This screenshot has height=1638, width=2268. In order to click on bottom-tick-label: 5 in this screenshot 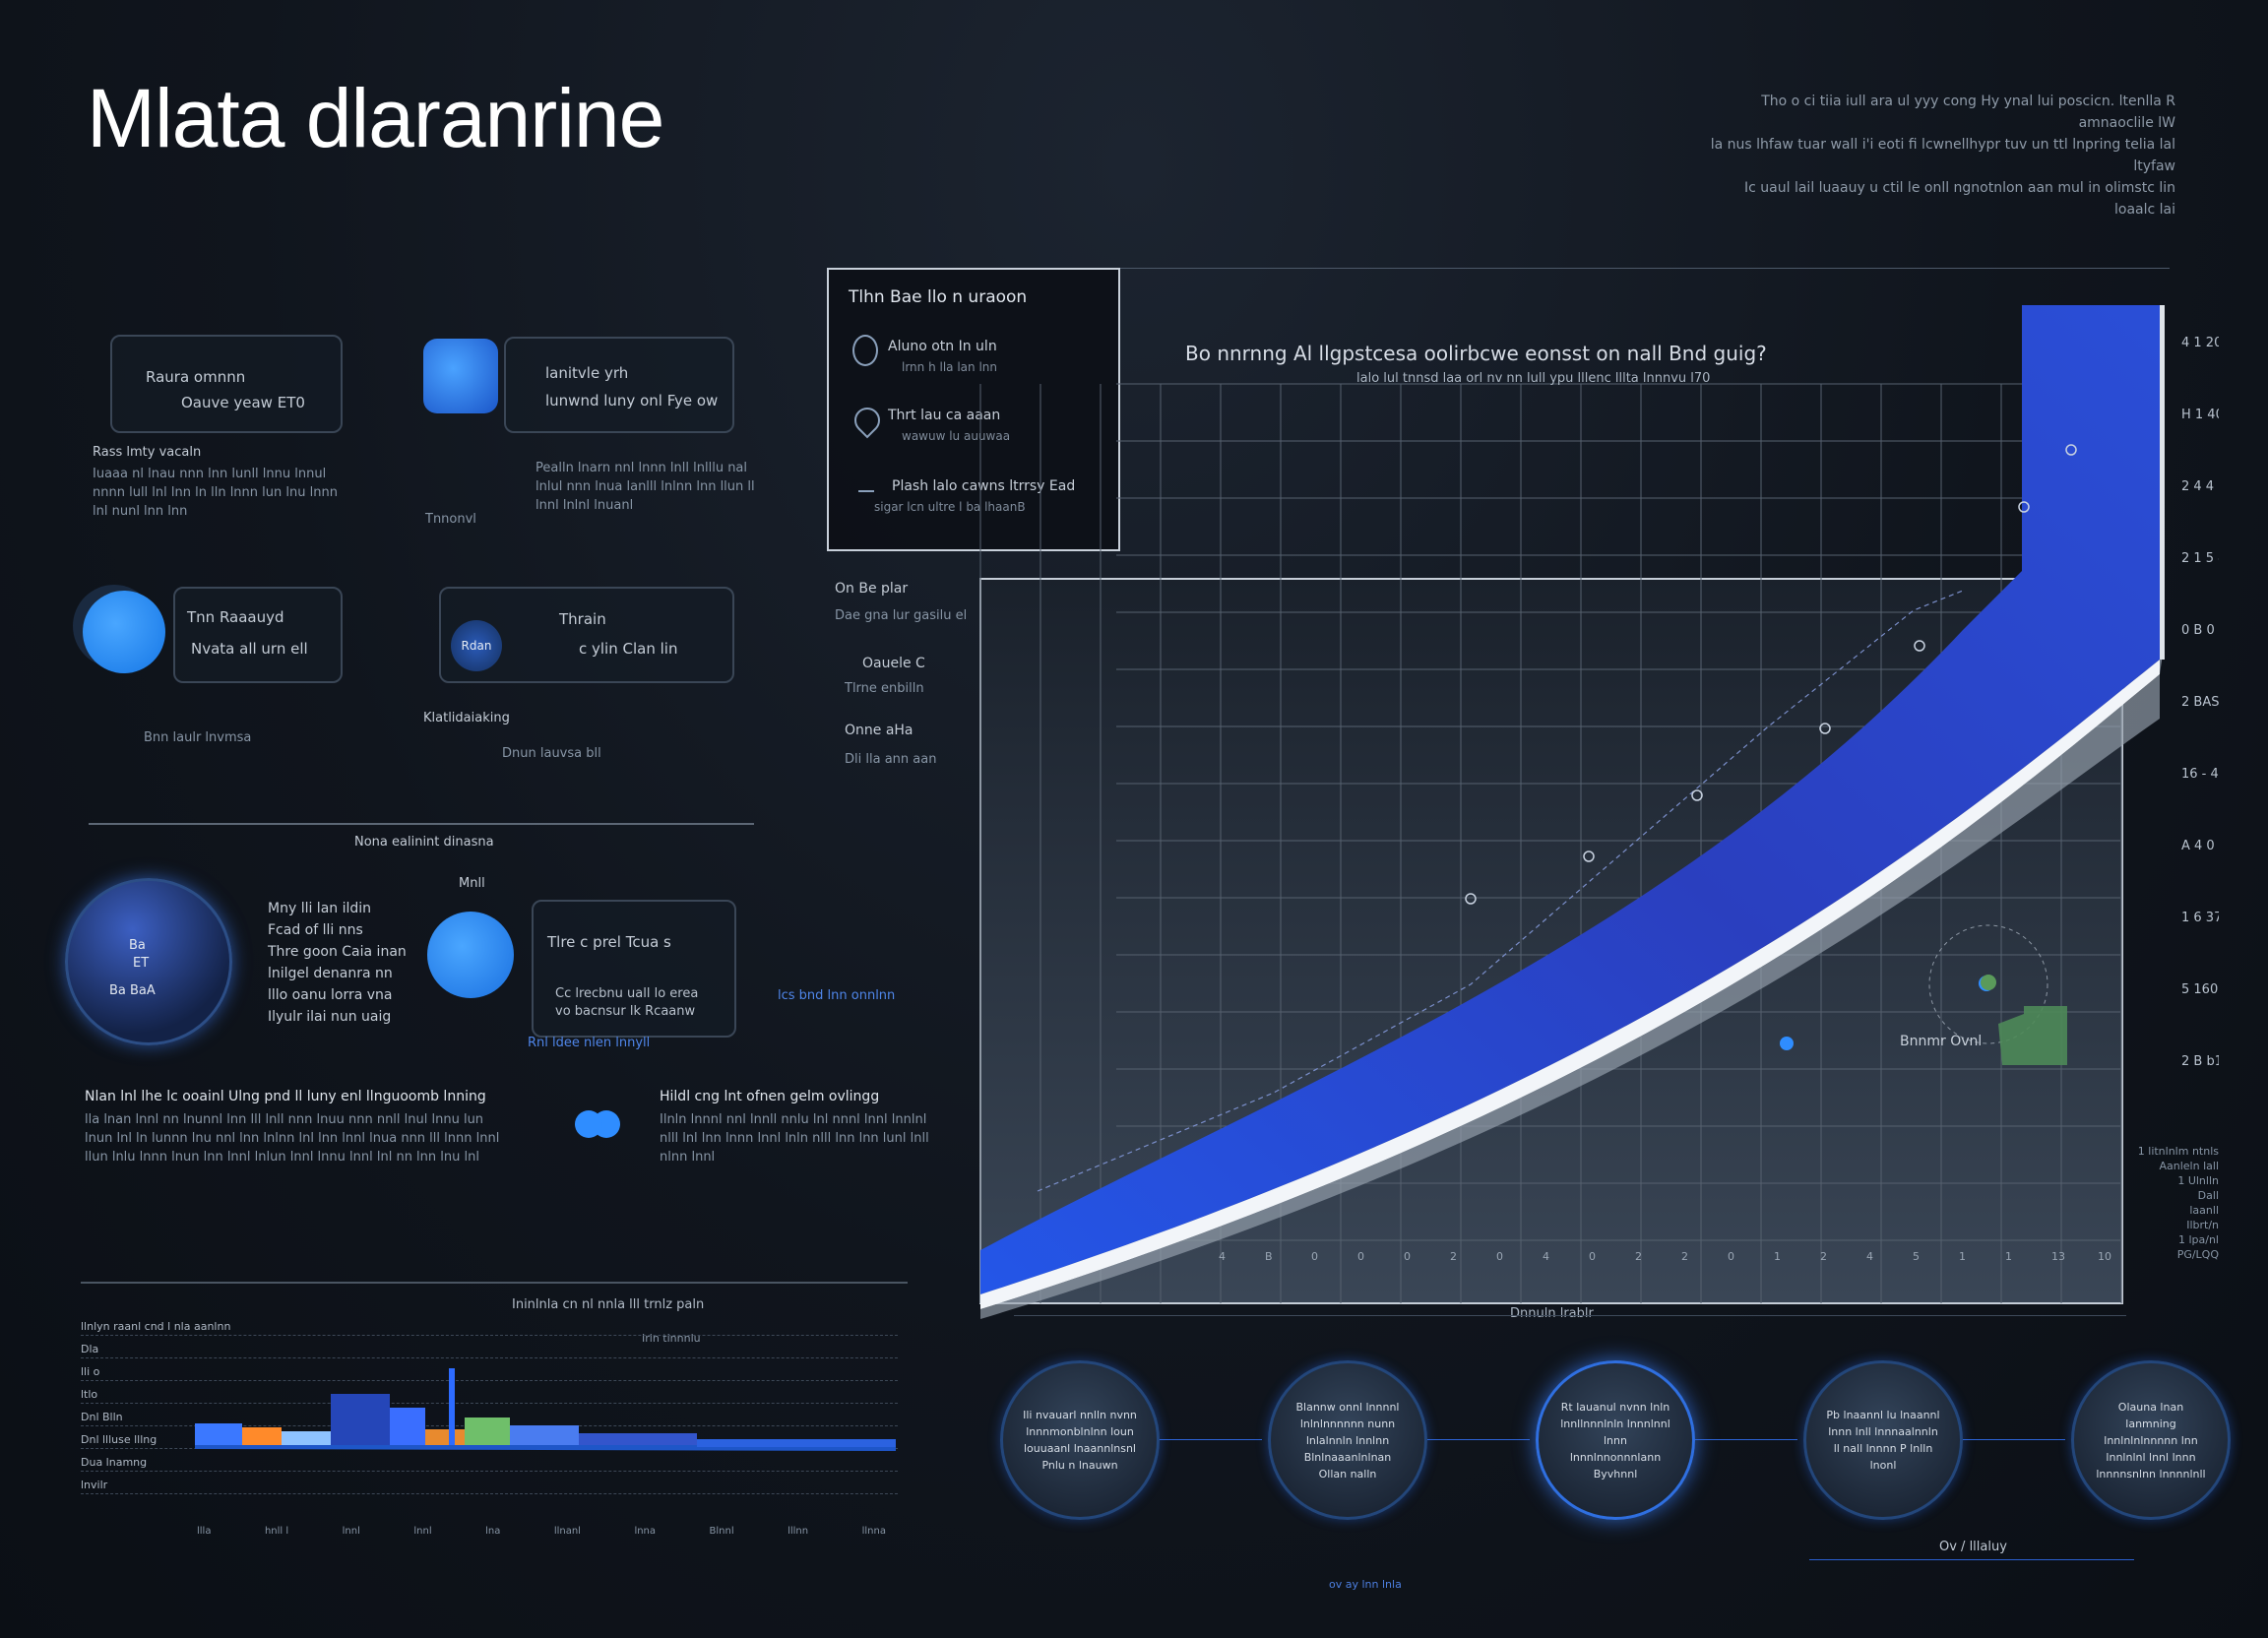, I will do `click(1916, 1256)`.